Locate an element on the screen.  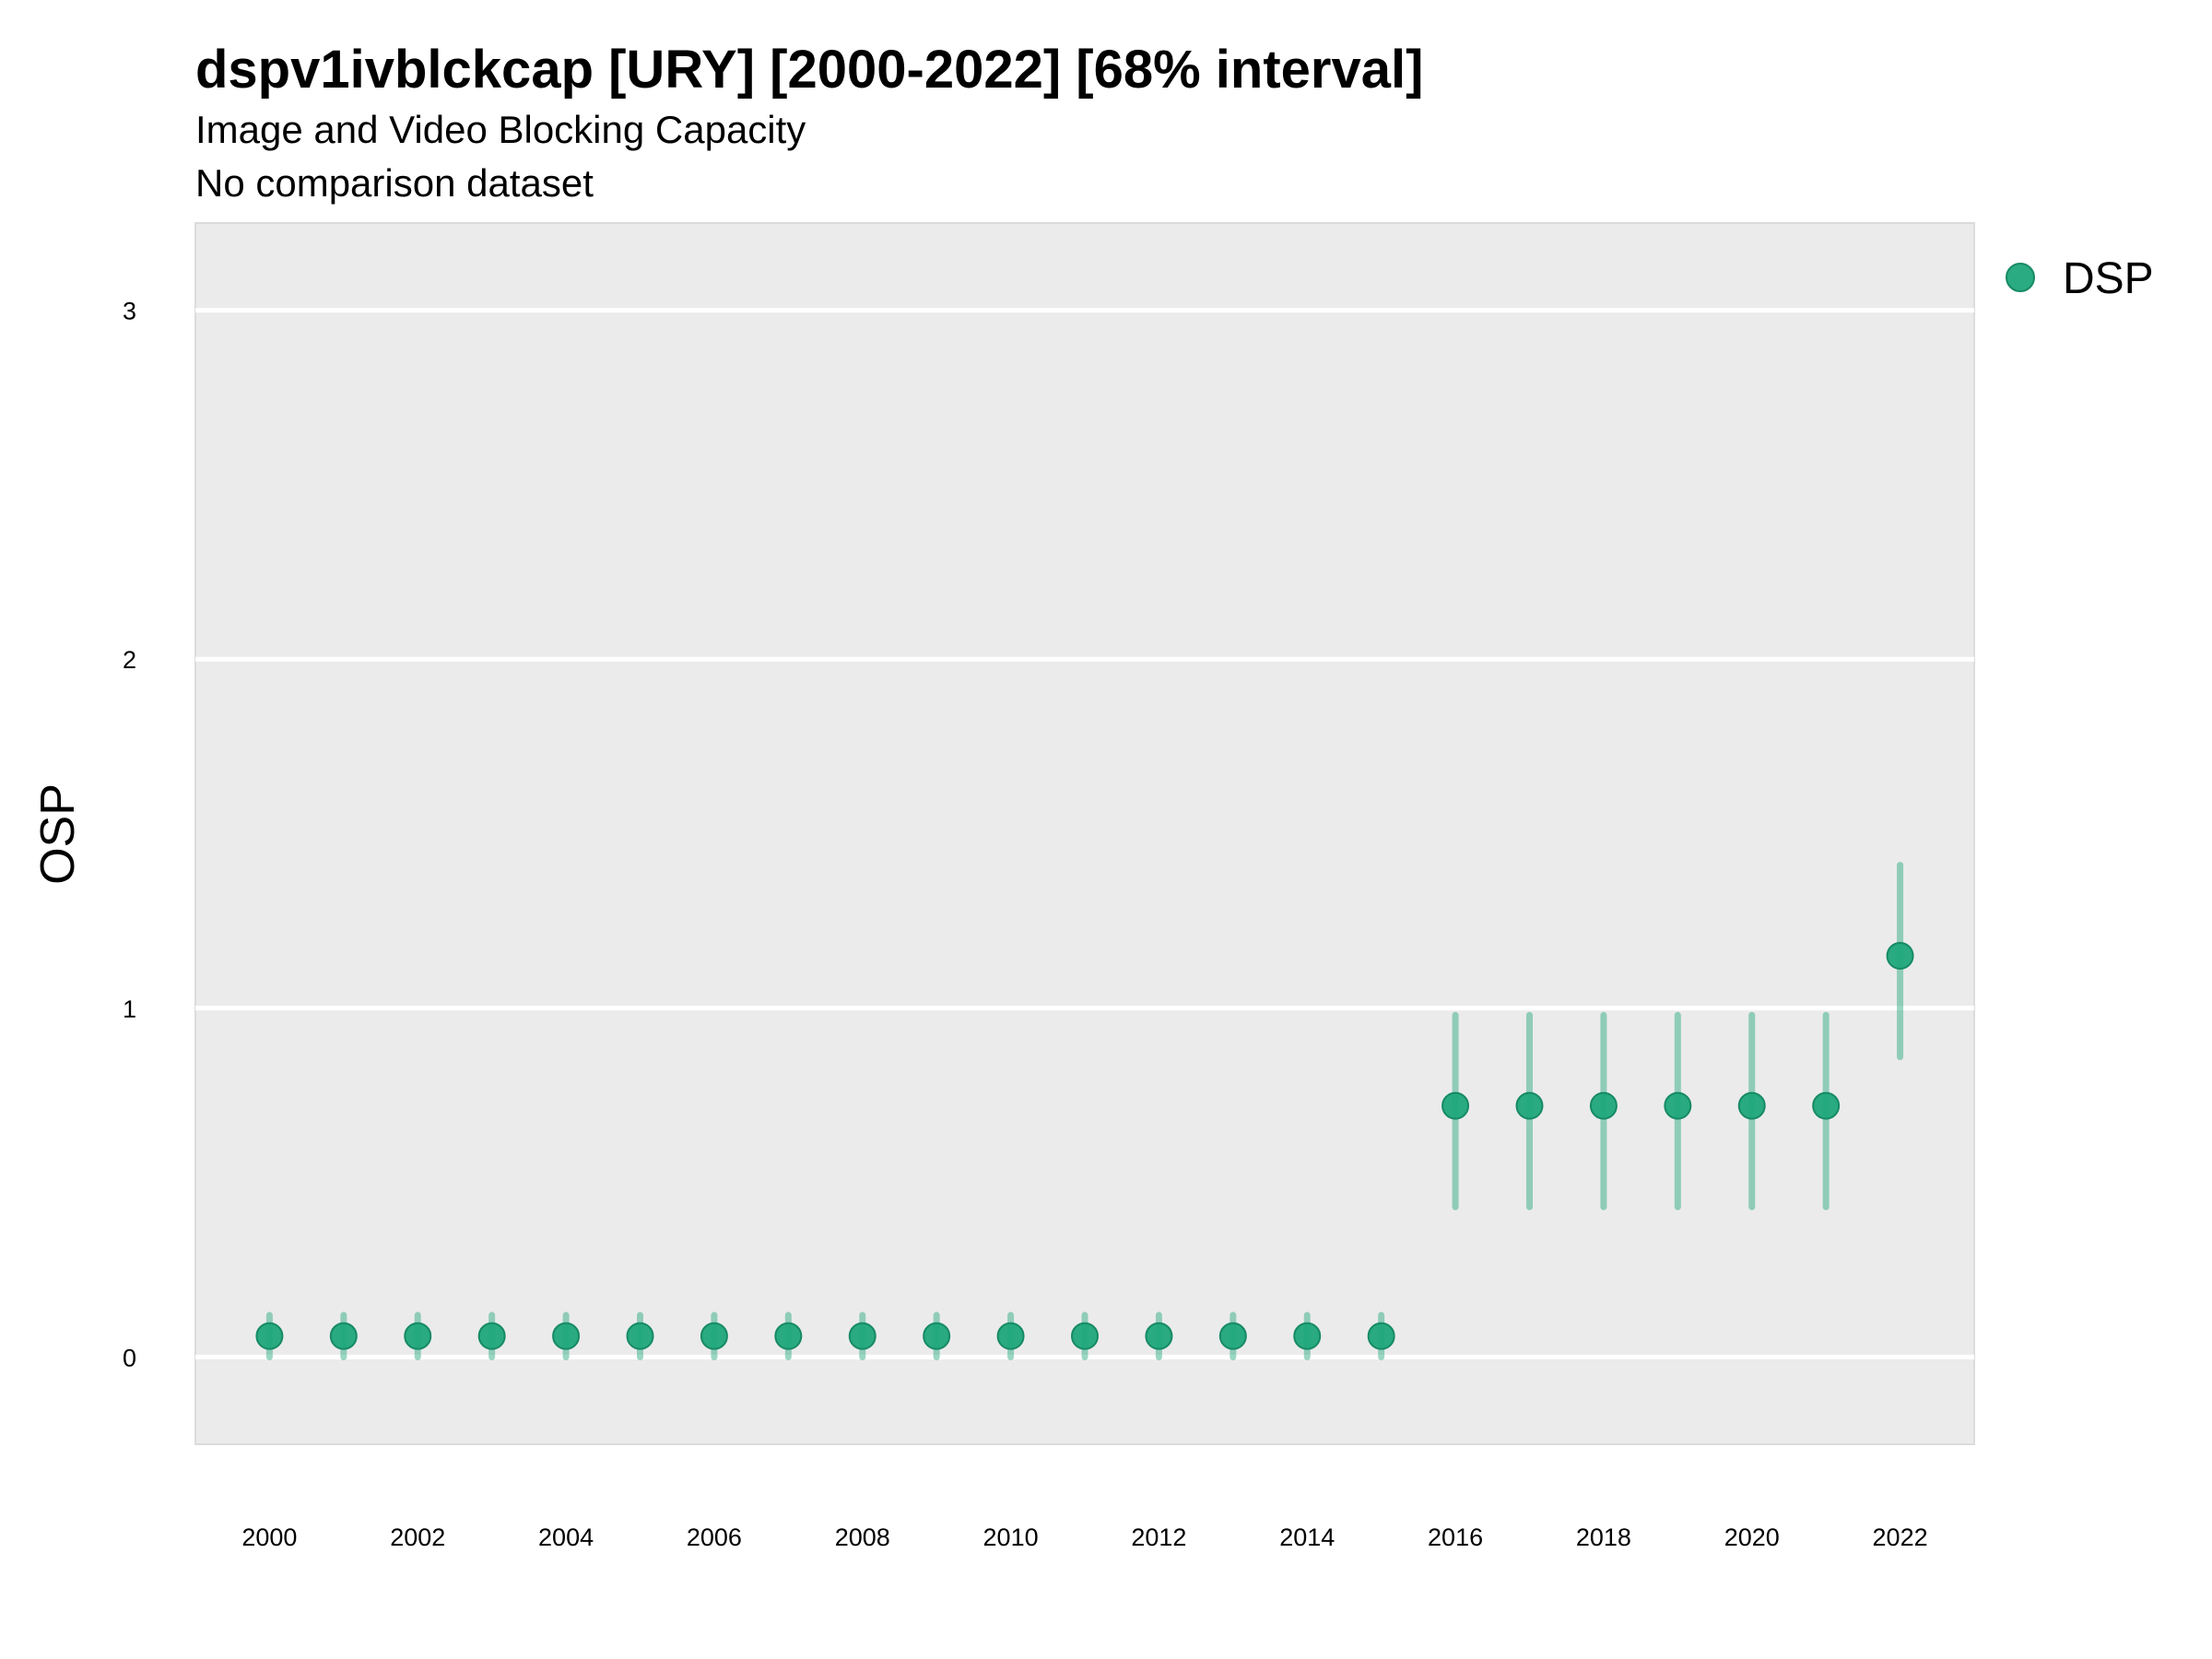
chart-caption: No comparison dataset is located at coordinates (394, 183).